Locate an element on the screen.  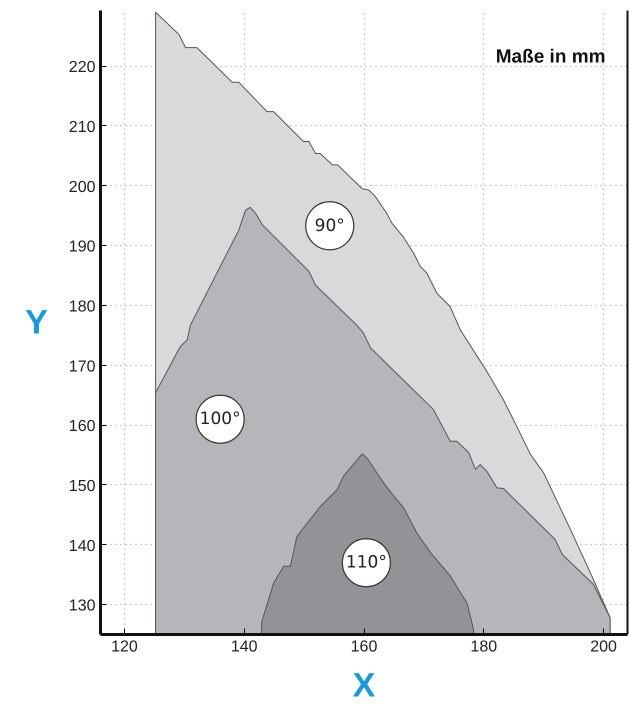
y-tick-label: 170 is located at coordinates (82, 367).